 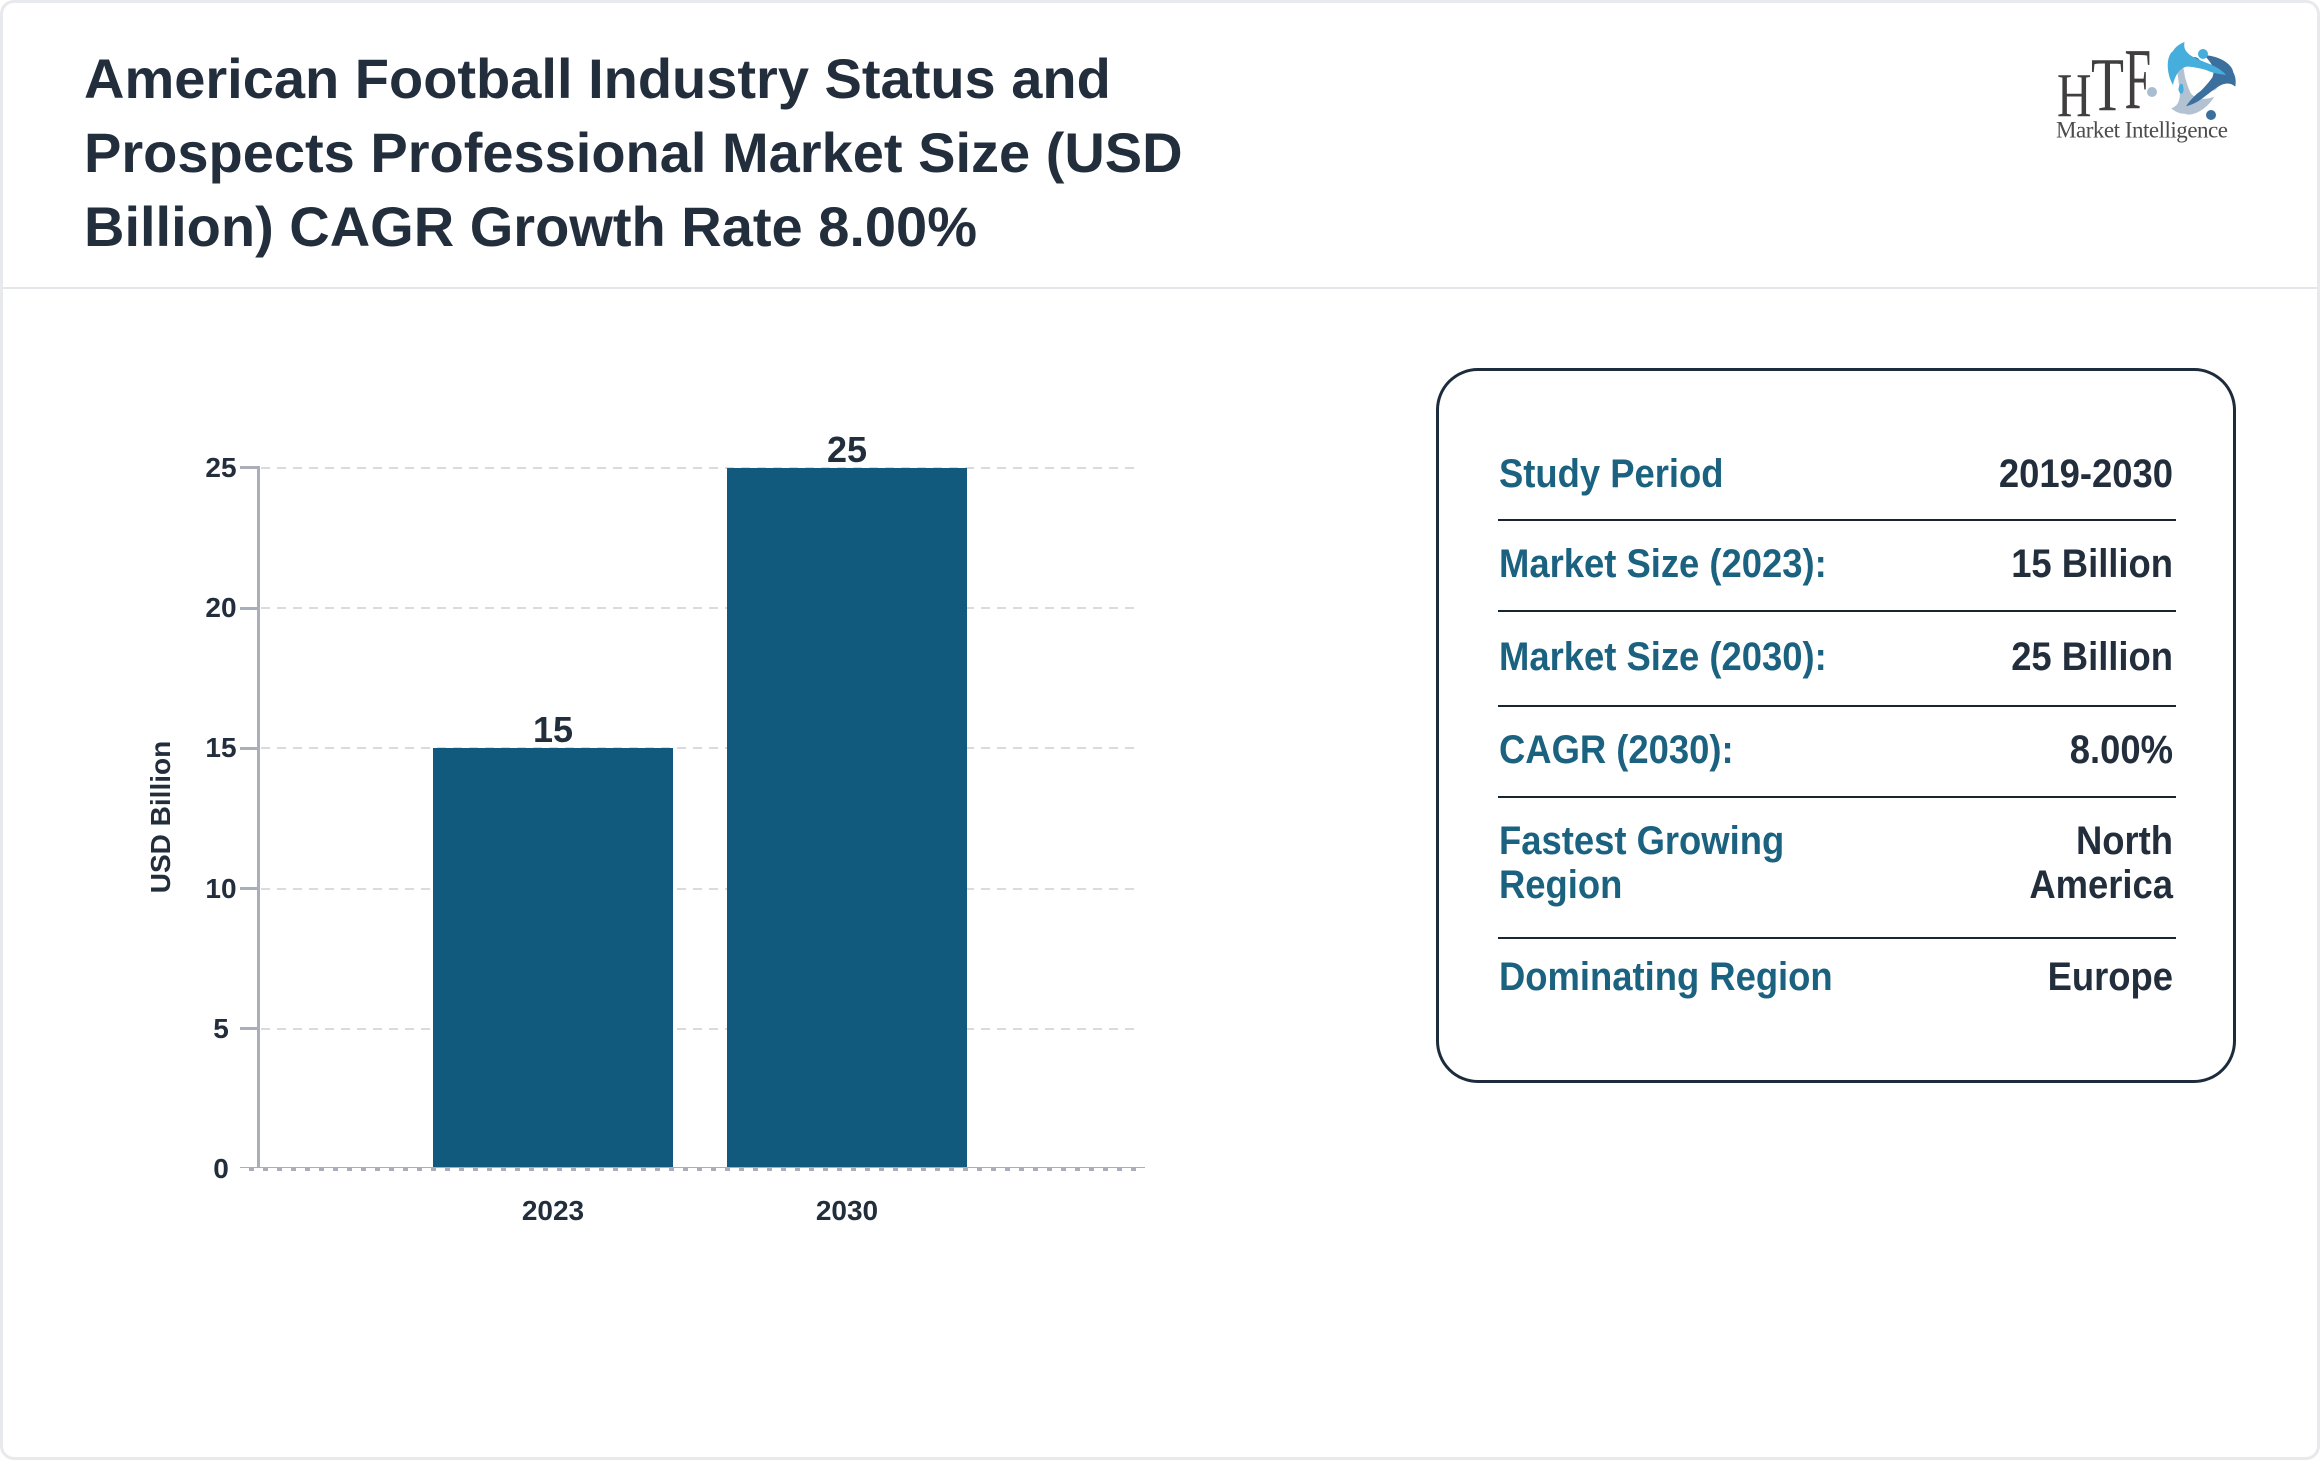 What do you see at coordinates (2107, 86) in the screenshot?
I see `svg-text: T` at bounding box center [2107, 86].